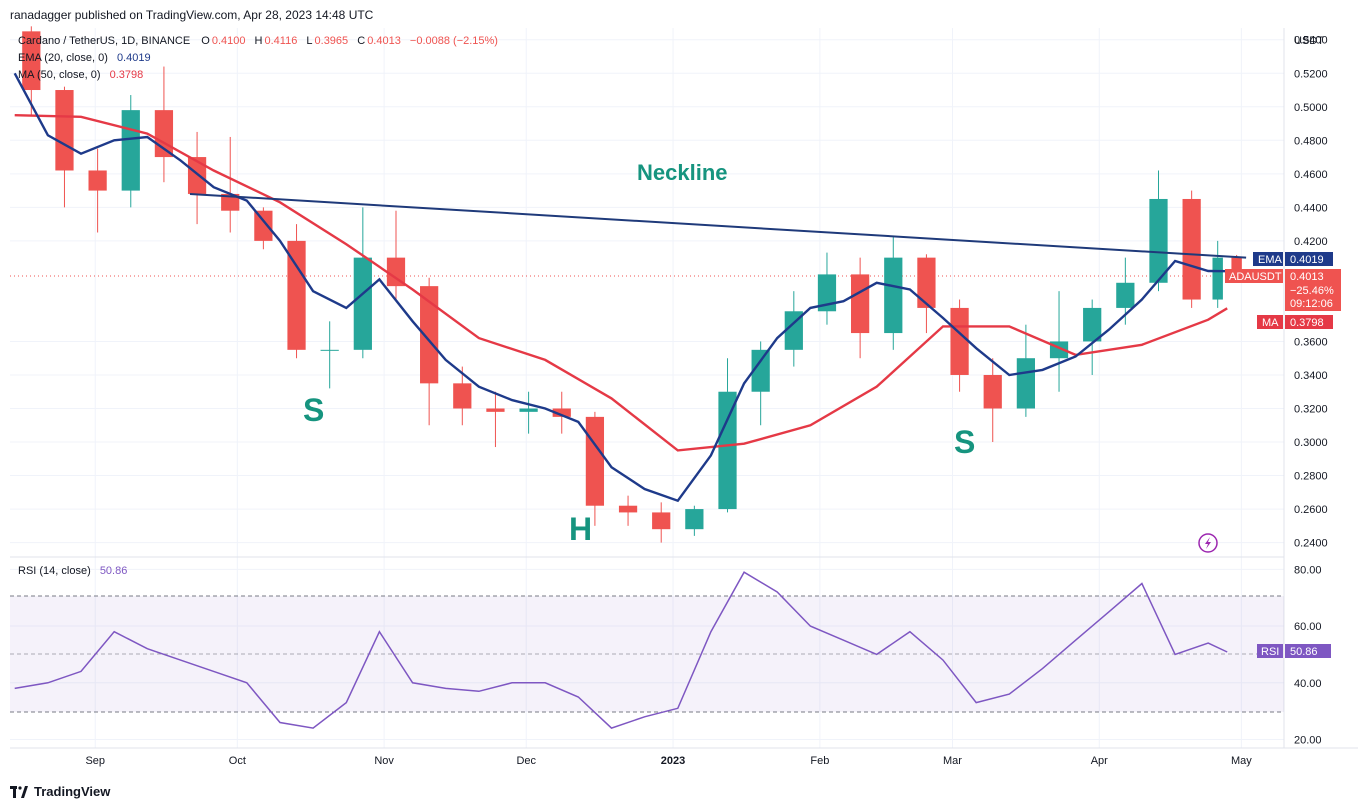 This screenshot has height=809, width=1358. What do you see at coordinates (1099, 761) in the screenshot?
I see `time-tick-label: Apr` at bounding box center [1099, 761].